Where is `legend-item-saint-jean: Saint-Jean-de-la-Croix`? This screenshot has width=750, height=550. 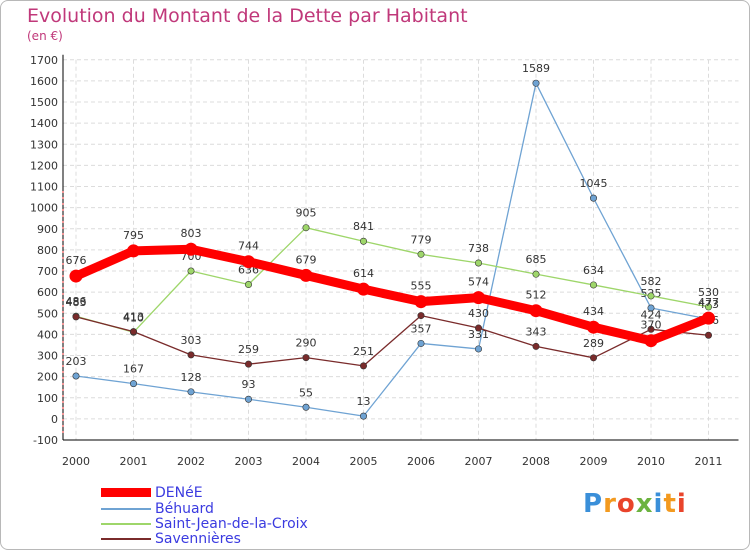
legend-item-saint-jean: Saint-Jean-de-la-Croix is located at coordinates (204, 523).